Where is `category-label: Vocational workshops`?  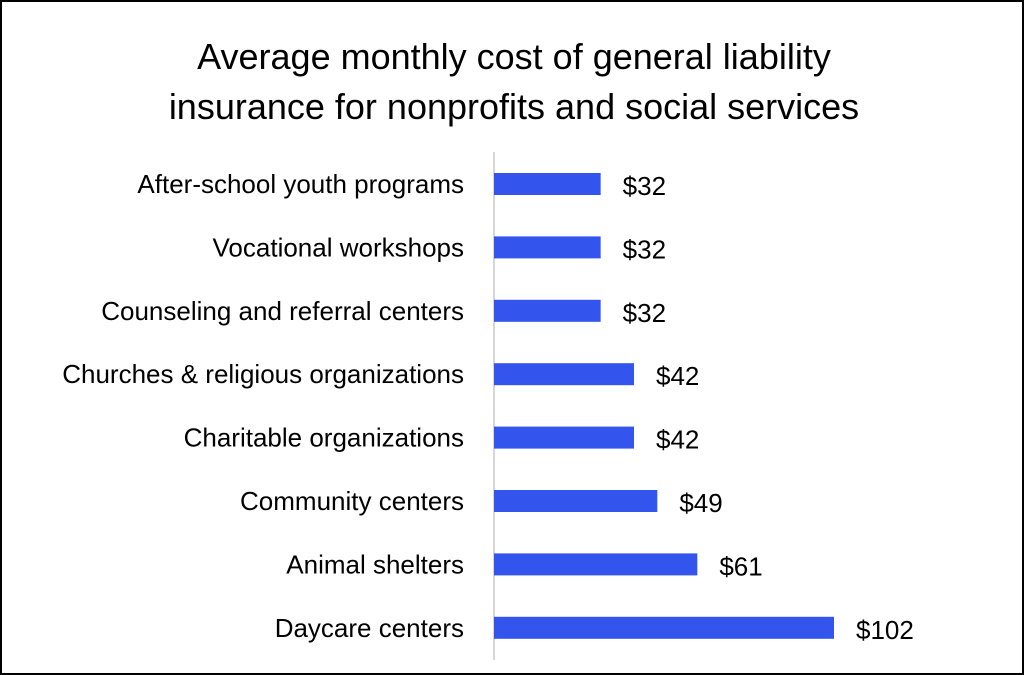
category-label: Vocational workshops is located at coordinates (338, 247).